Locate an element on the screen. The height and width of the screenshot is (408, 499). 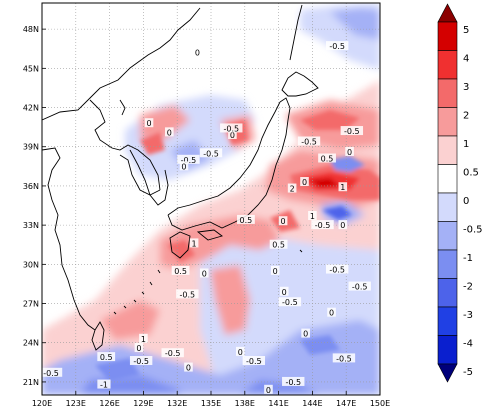
x-tick-label: 129E is located at coordinates (143, 403).